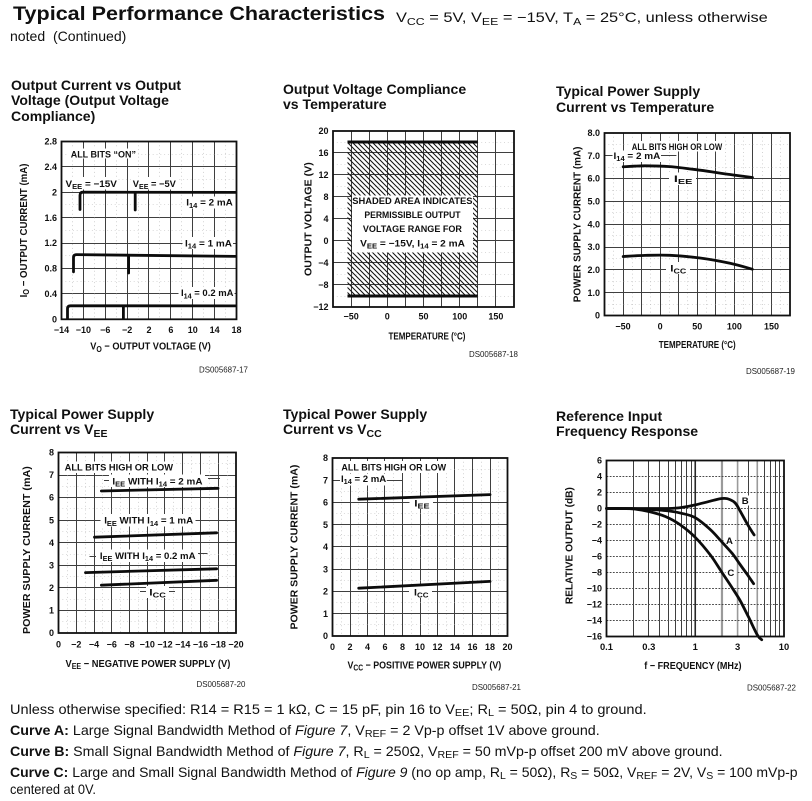 This screenshot has height=801, width=812. I want to click on svg-text: DS005687-20, so click(221, 684).